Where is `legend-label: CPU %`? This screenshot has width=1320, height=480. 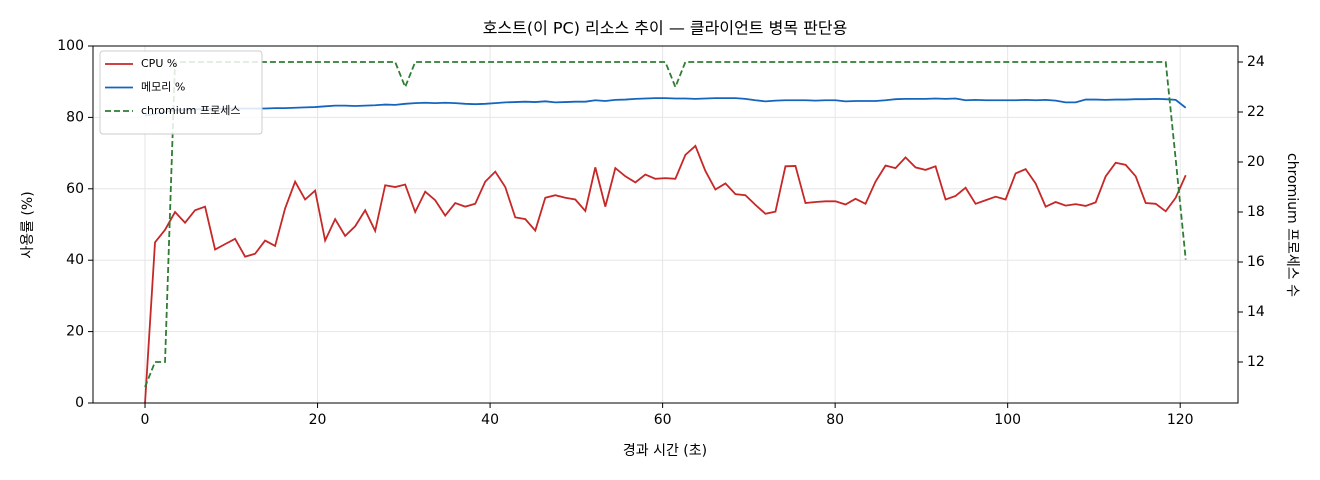 legend-label: CPU % is located at coordinates (159, 63).